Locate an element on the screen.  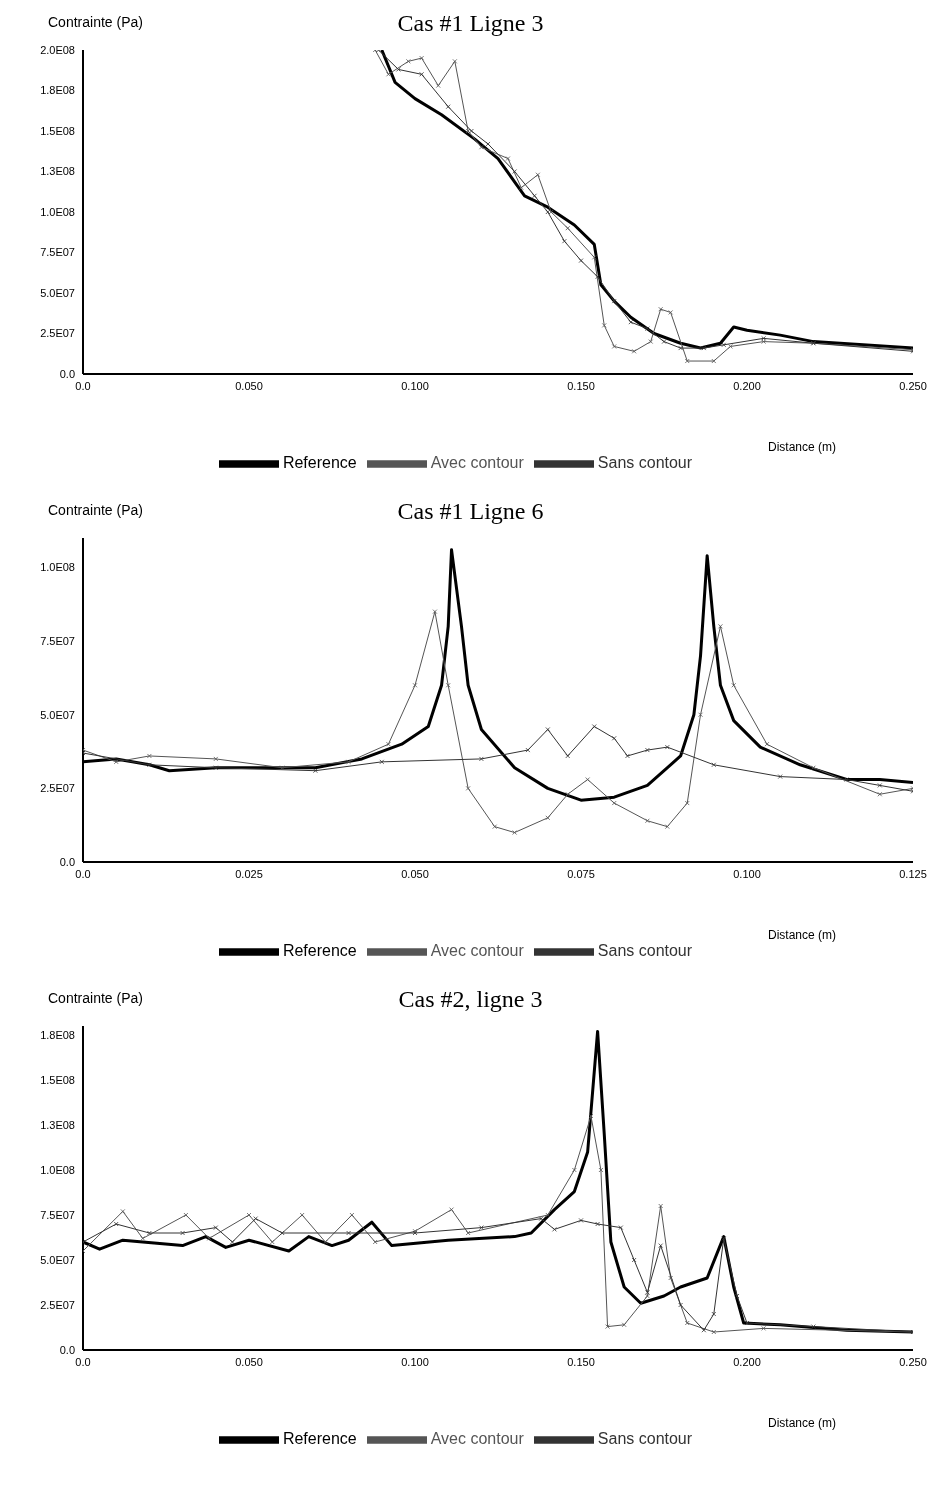
chart-title: Cas #1 Ligne 6 is located at coordinates (470, 511).